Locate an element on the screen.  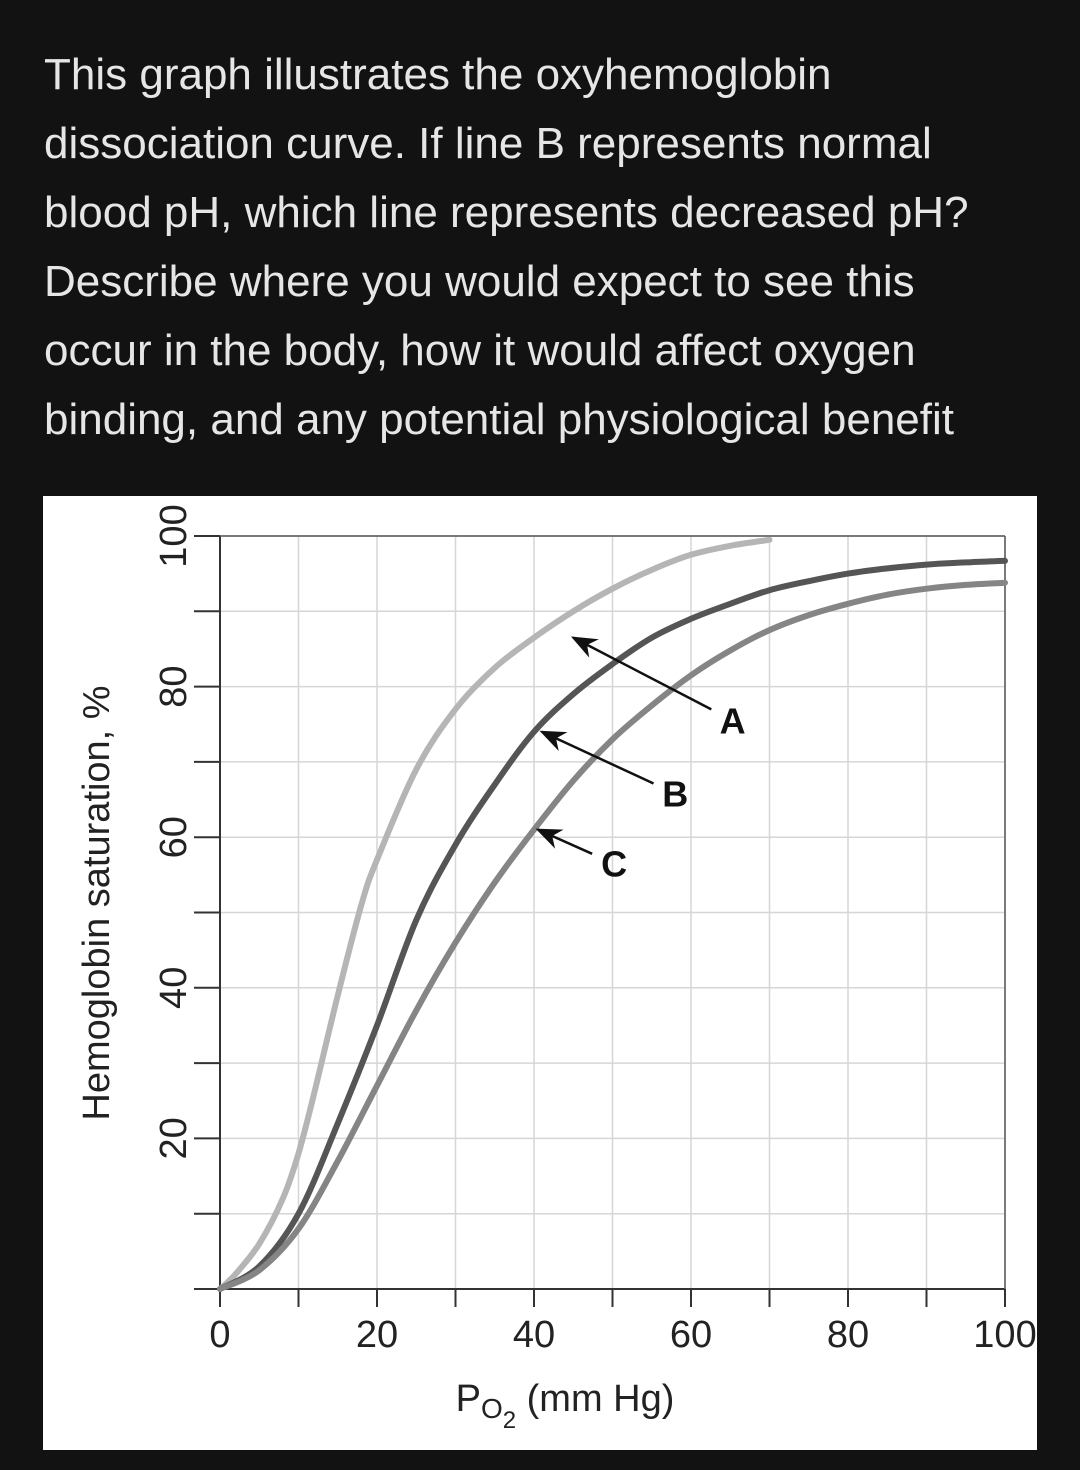
arrow-c is located at coordinates (564, 841).